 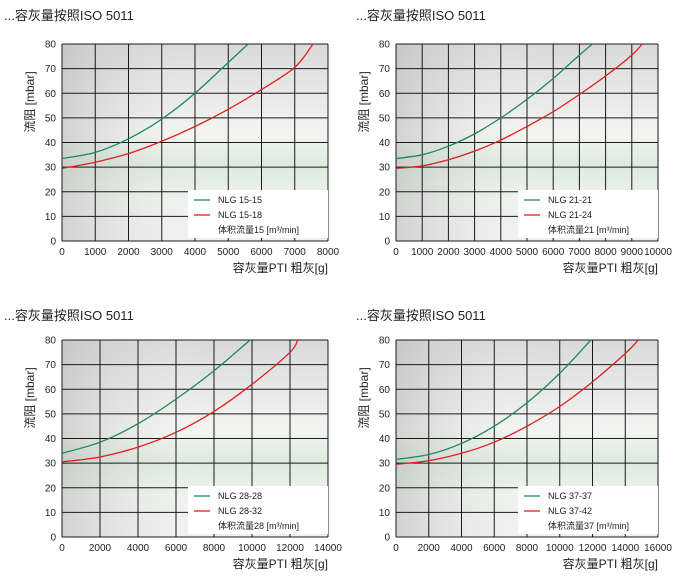 I want to click on legend: NLG 37-37 NLG 37-42 体积流量37 [m³/min], so click(x=588, y=510).